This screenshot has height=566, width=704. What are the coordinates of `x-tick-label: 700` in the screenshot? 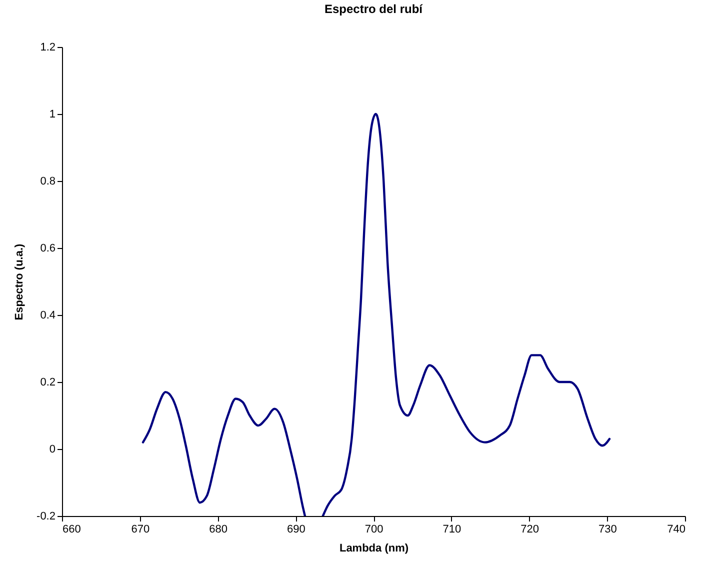 It's located at (374, 530).